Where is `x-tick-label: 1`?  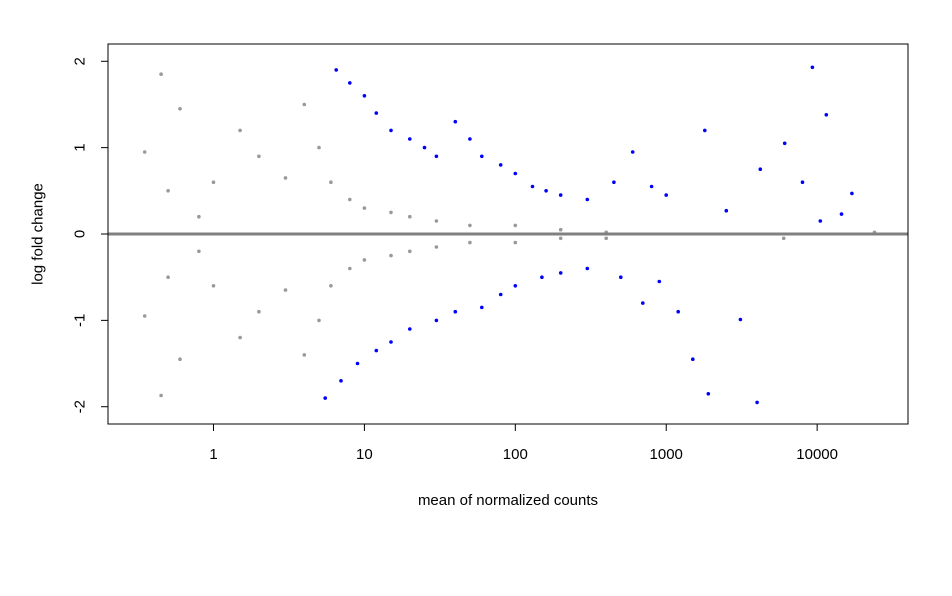 x-tick-label: 1 is located at coordinates (213, 454).